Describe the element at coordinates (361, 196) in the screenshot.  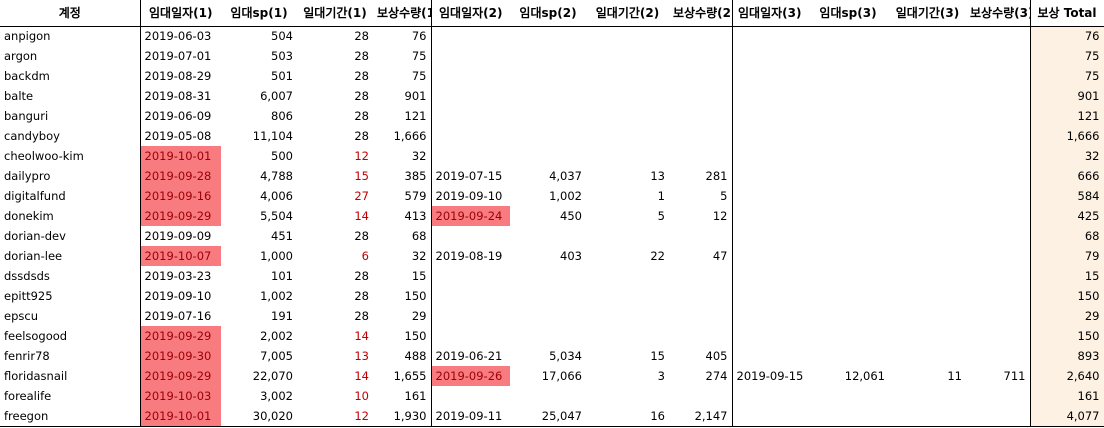
I see `cell-period-1: 27` at that location.